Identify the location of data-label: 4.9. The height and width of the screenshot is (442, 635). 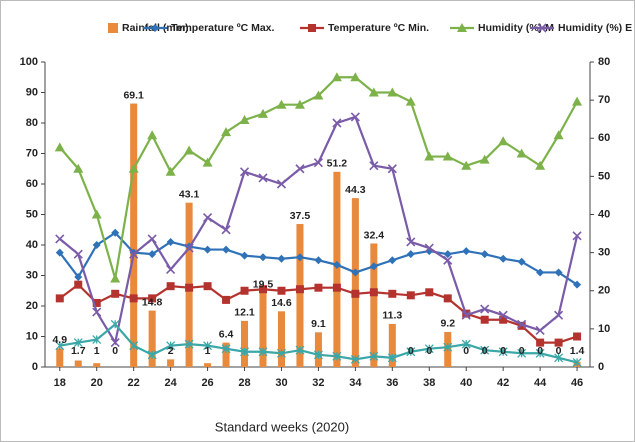
(59, 340).